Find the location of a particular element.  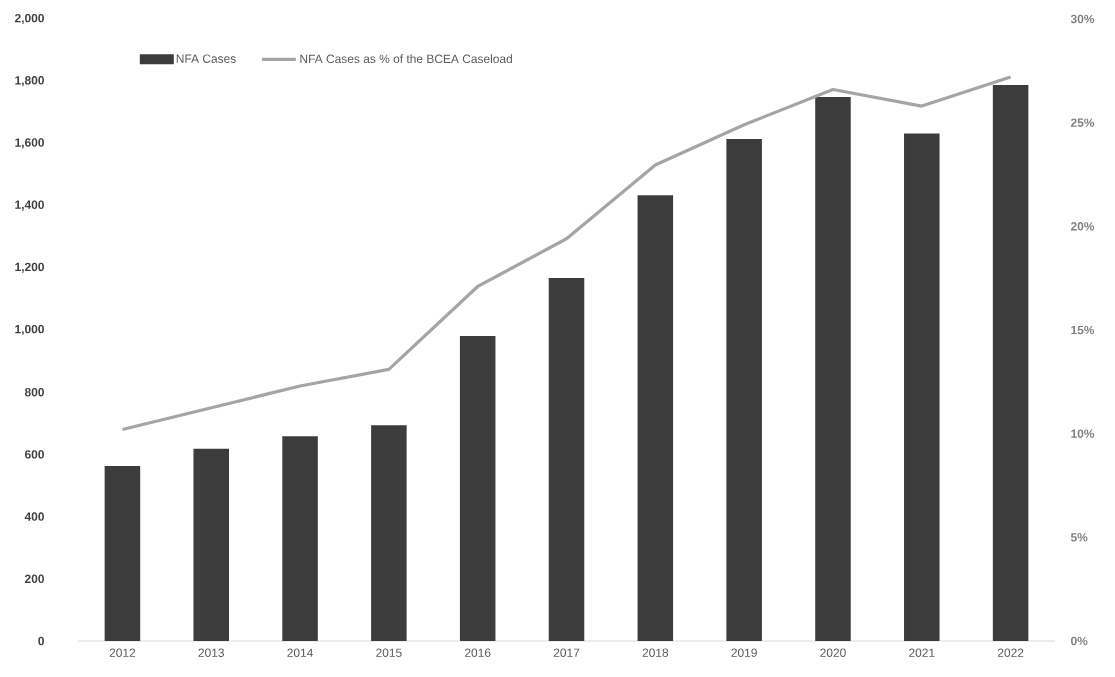

y2-tick-label: 0% is located at coordinates (1079, 641).